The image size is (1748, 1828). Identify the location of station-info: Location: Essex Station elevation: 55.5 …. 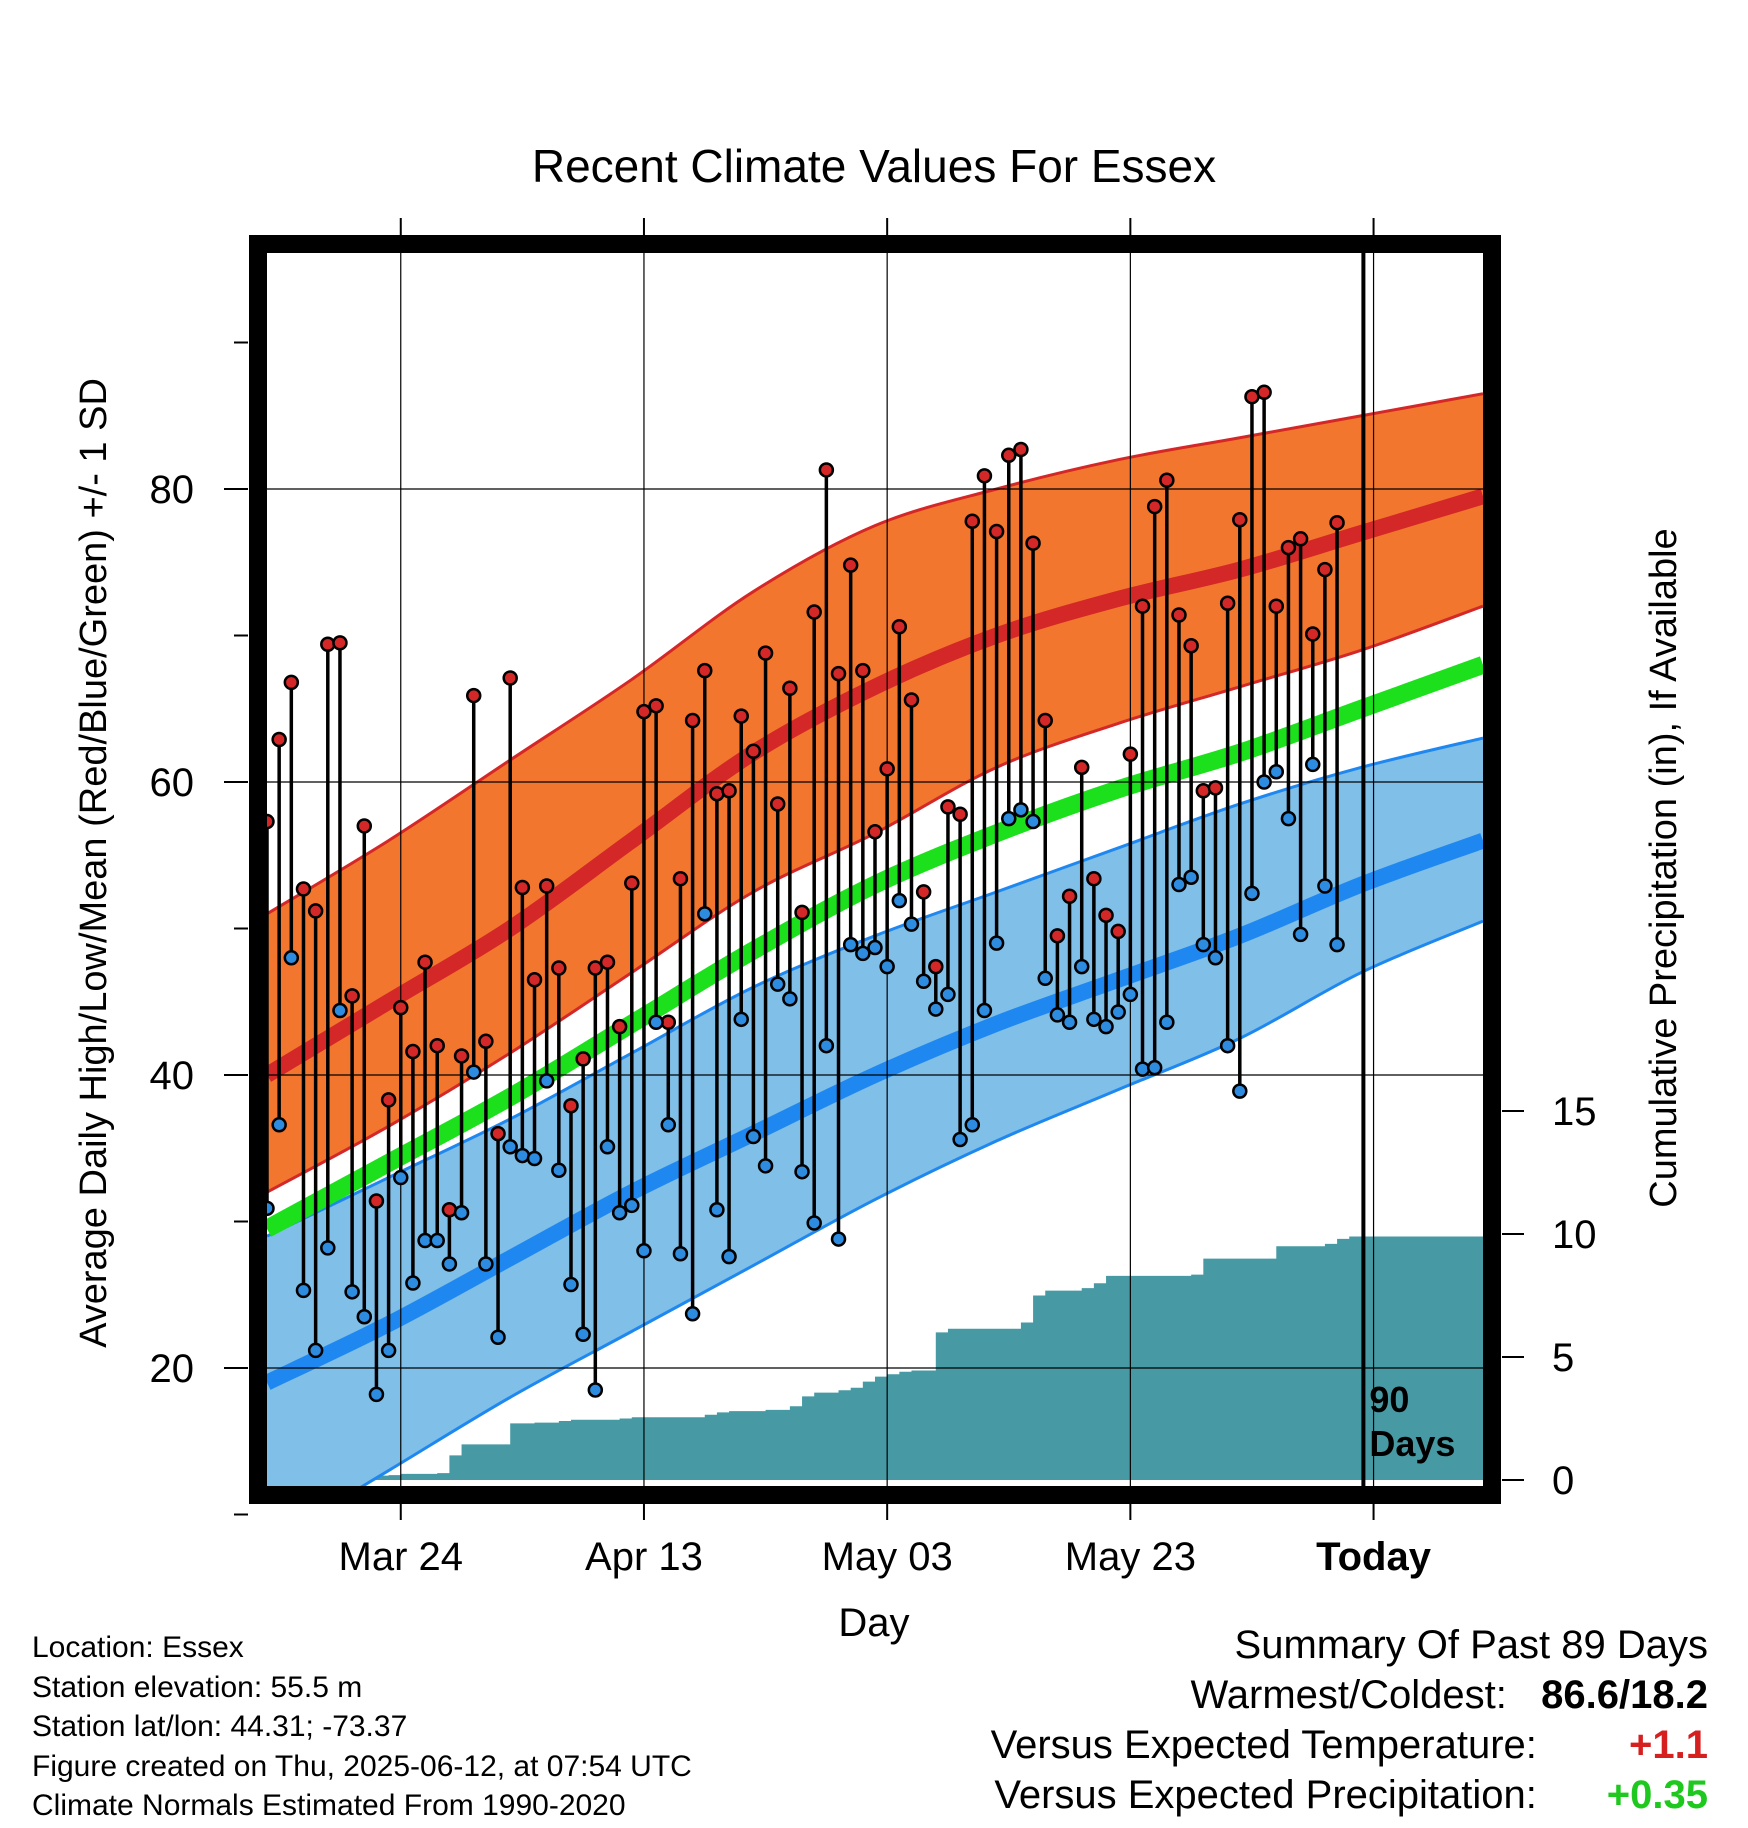
(362, 1727).